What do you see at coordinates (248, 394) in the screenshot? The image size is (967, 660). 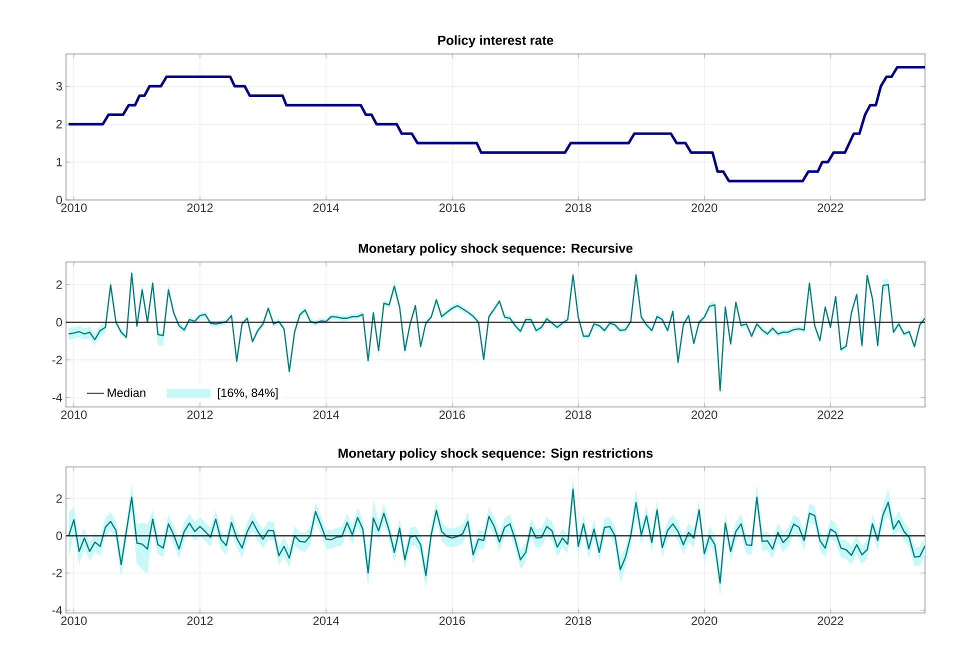 I see `annotation: [16%, 84%]` at bounding box center [248, 394].